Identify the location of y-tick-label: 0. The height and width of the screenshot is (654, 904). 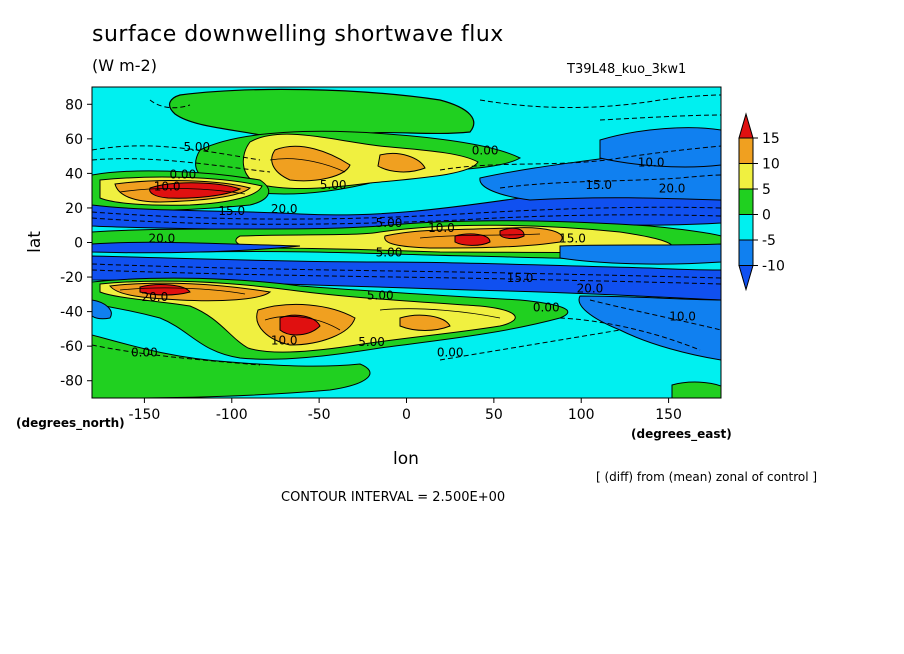
(78, 244).